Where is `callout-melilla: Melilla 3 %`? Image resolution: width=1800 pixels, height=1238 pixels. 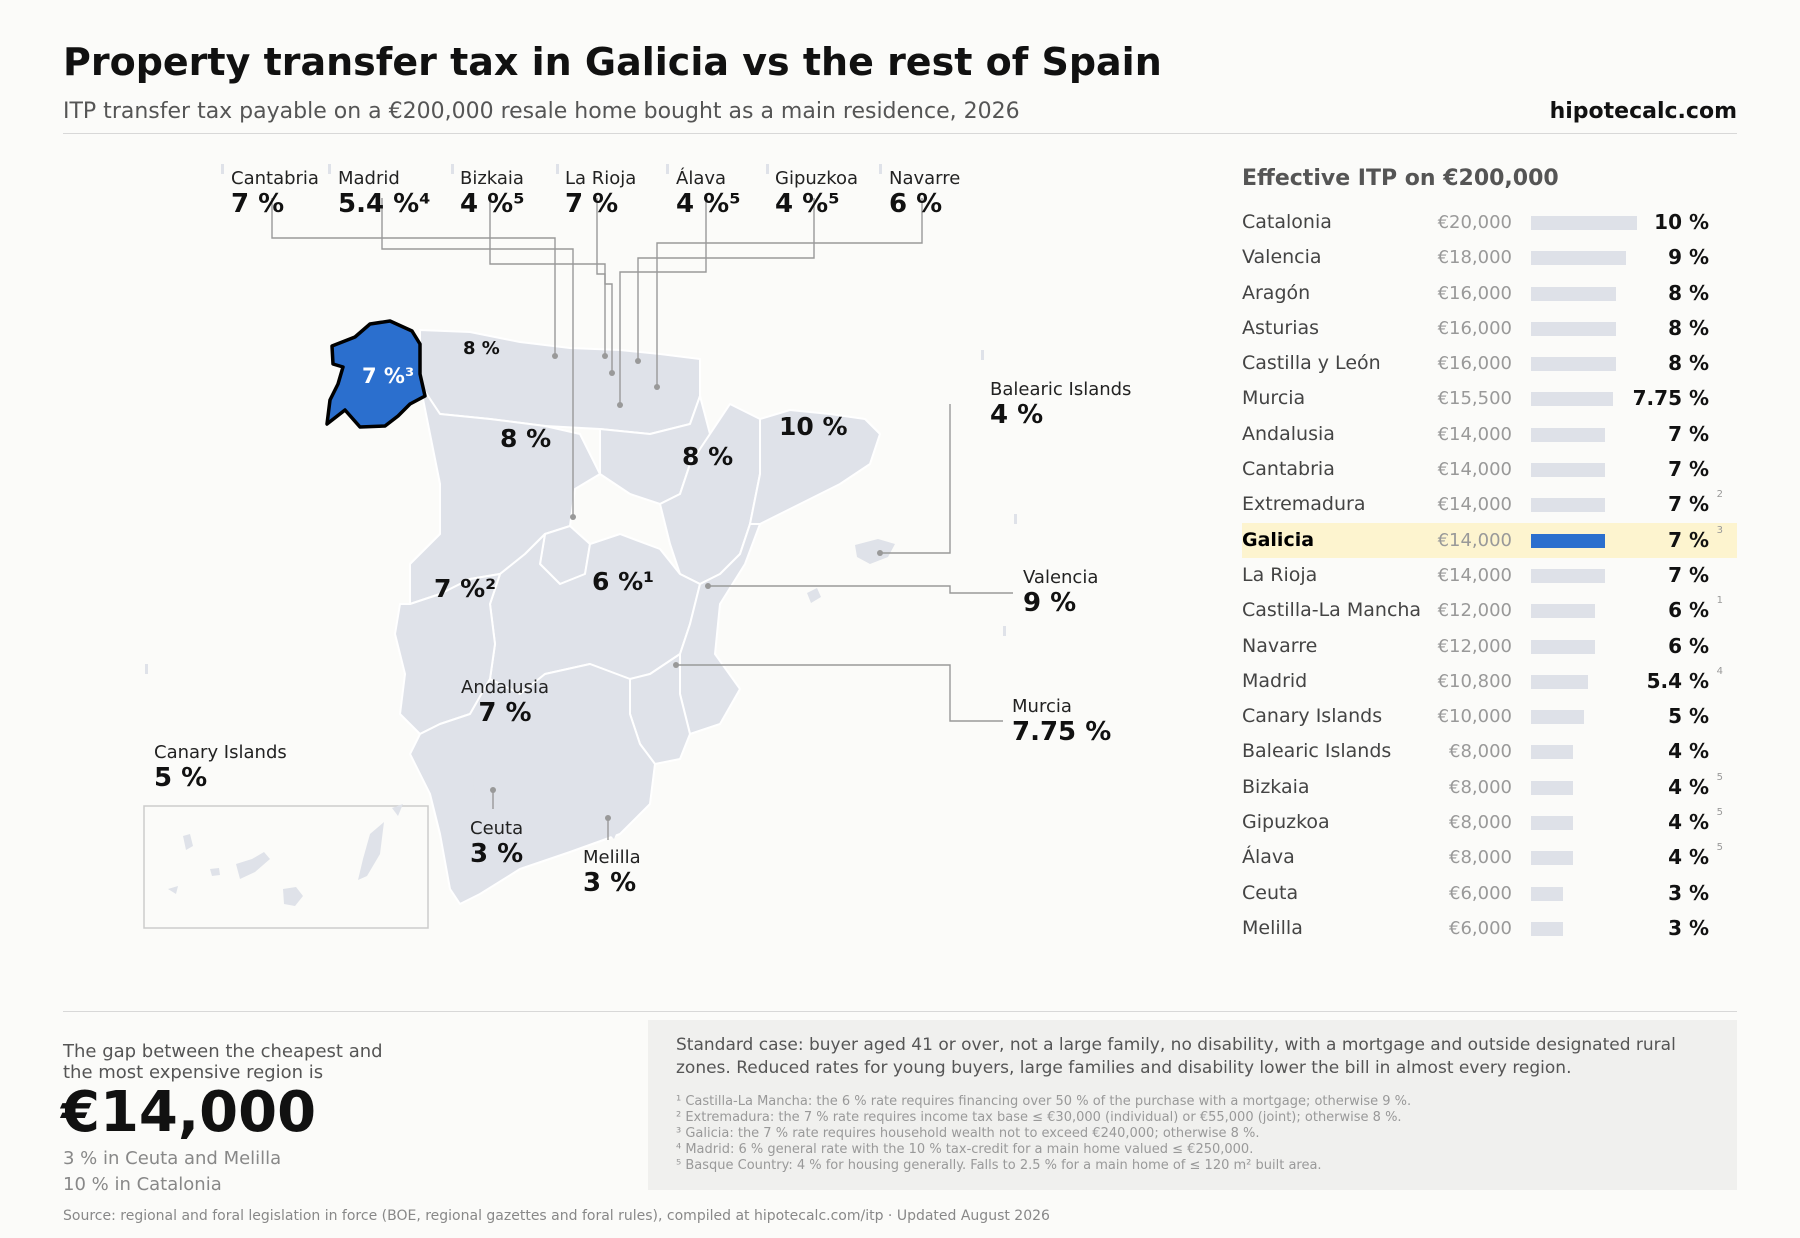 callout-melilla: Melilla 3 % is located at coordinates (612, 872).